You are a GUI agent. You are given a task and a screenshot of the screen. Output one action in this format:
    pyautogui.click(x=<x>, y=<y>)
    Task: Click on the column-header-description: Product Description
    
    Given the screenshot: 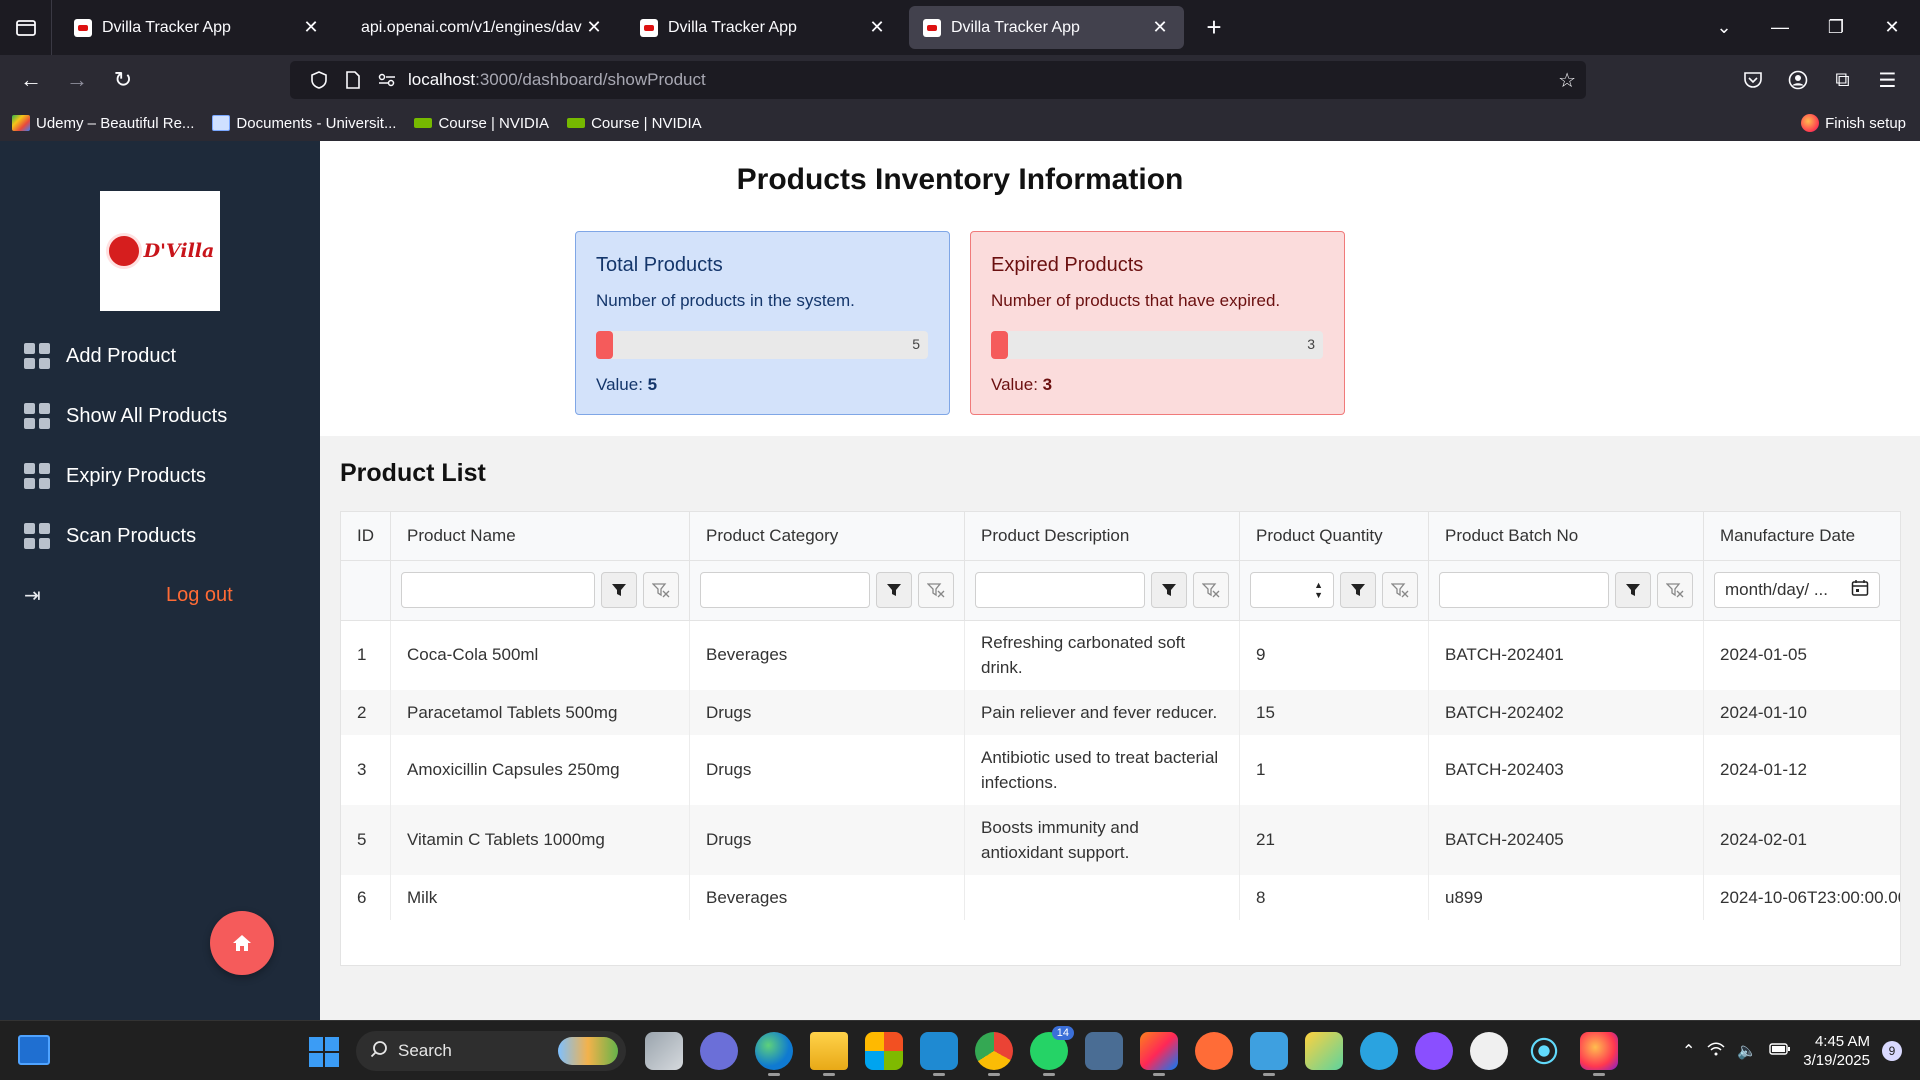 What is the action you would take?
    pyautogui.click(x=1102, y=536)
    